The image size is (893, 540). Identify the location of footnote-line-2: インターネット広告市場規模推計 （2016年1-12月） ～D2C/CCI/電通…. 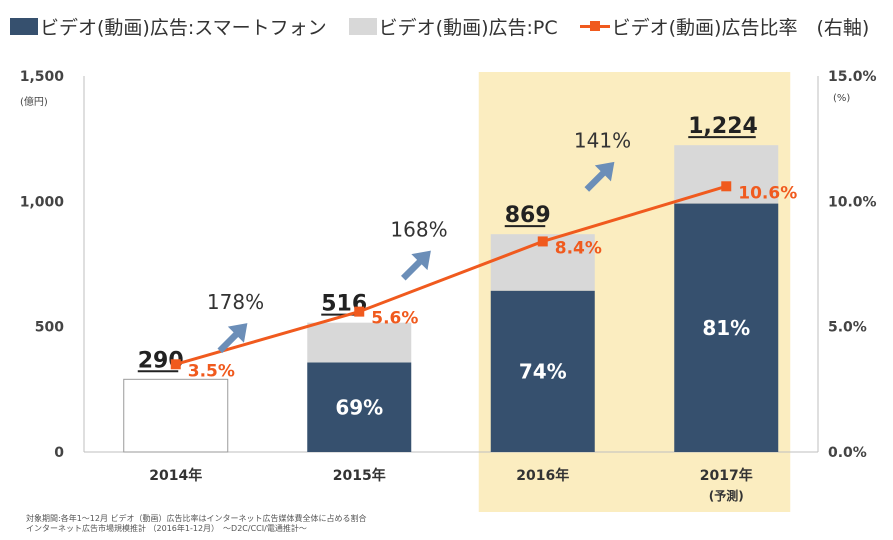
(166, 528).